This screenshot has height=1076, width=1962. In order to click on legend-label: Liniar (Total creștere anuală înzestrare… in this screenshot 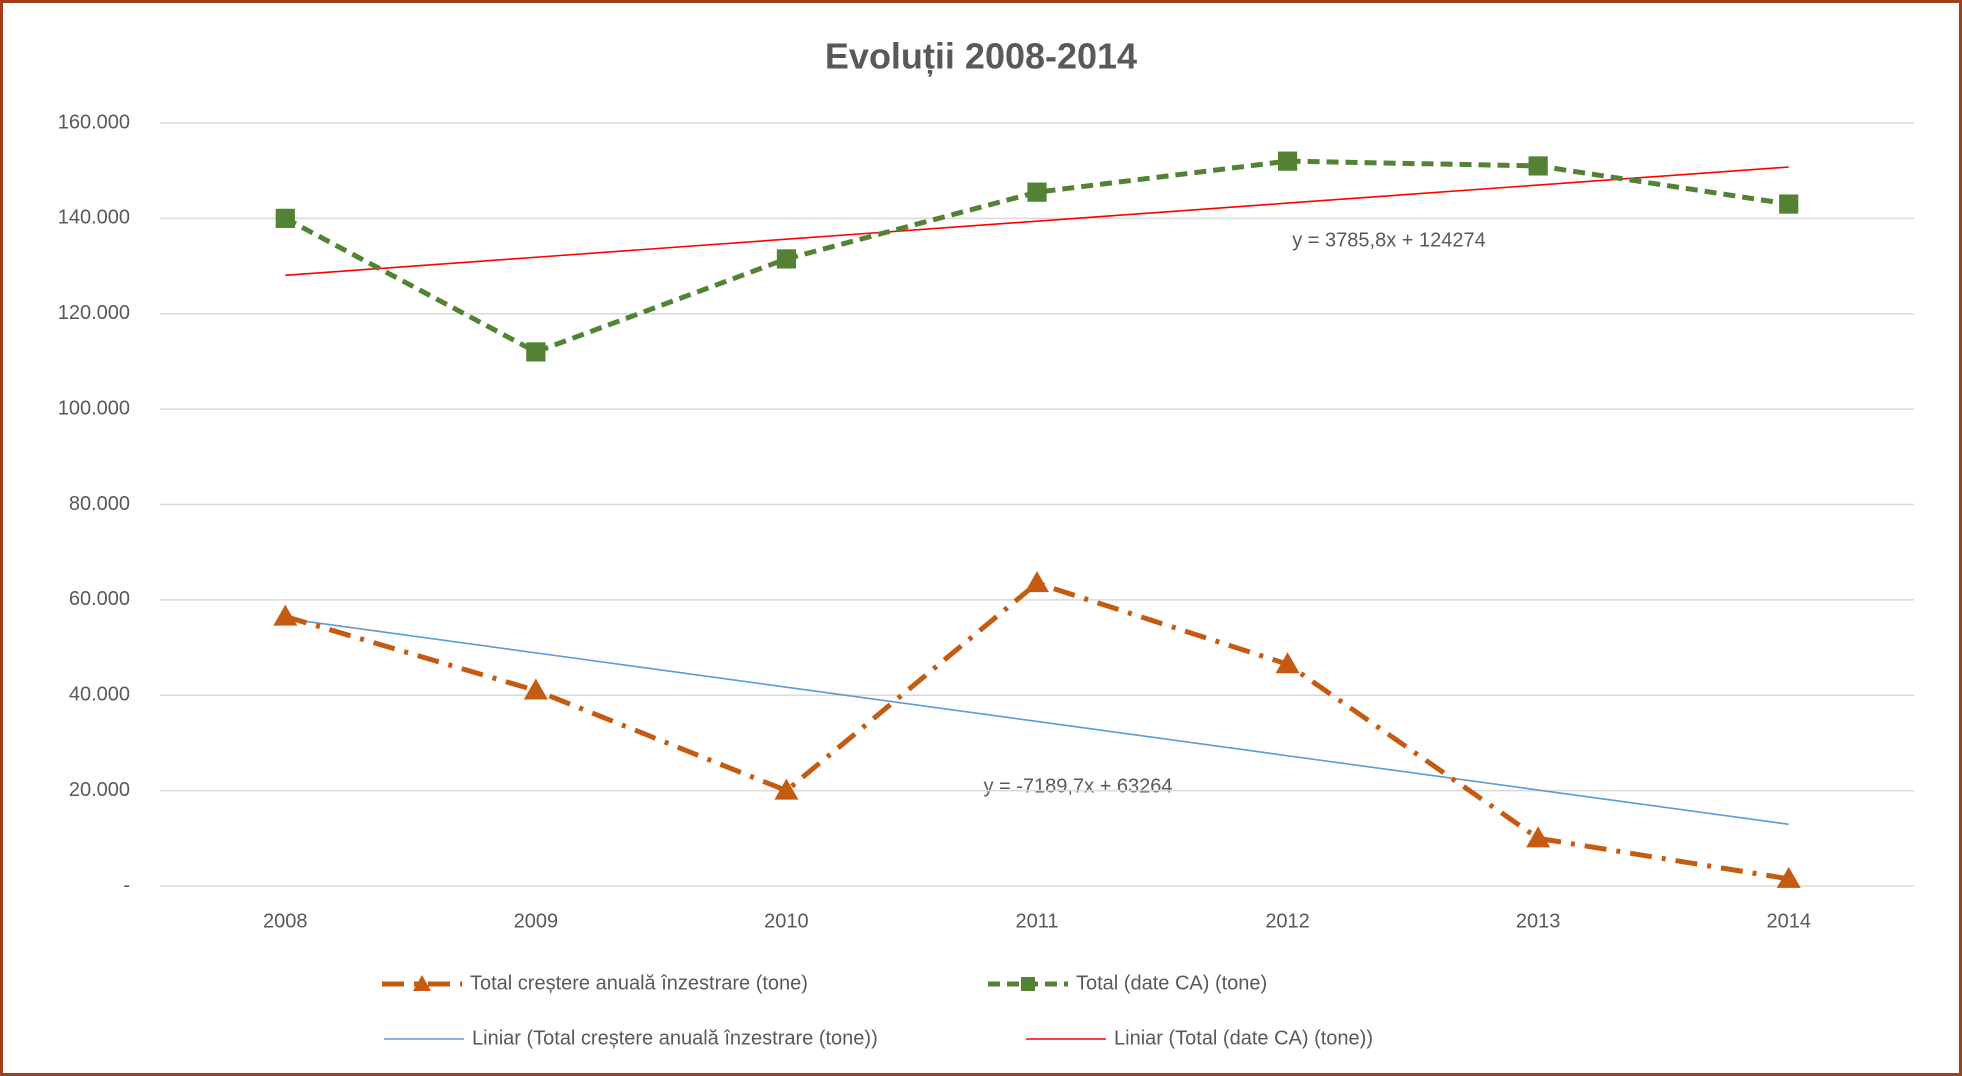, I will do `click(675, 1038)`.